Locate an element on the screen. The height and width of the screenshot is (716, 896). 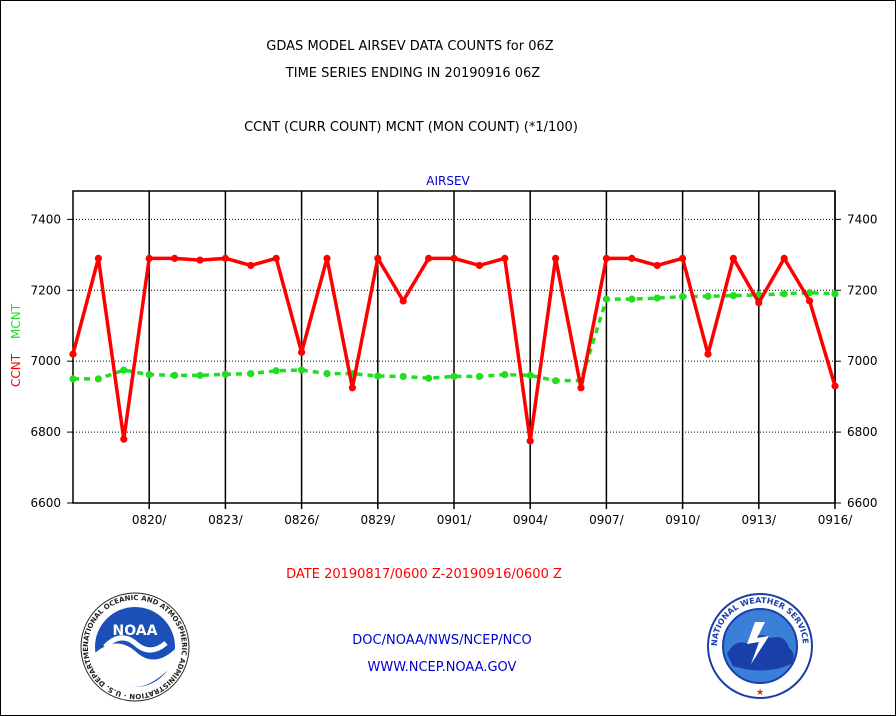
chart-title: GDAS MODEL AIRSEV DATA COUNTS for 06Z is located at coordinates (410, 46).